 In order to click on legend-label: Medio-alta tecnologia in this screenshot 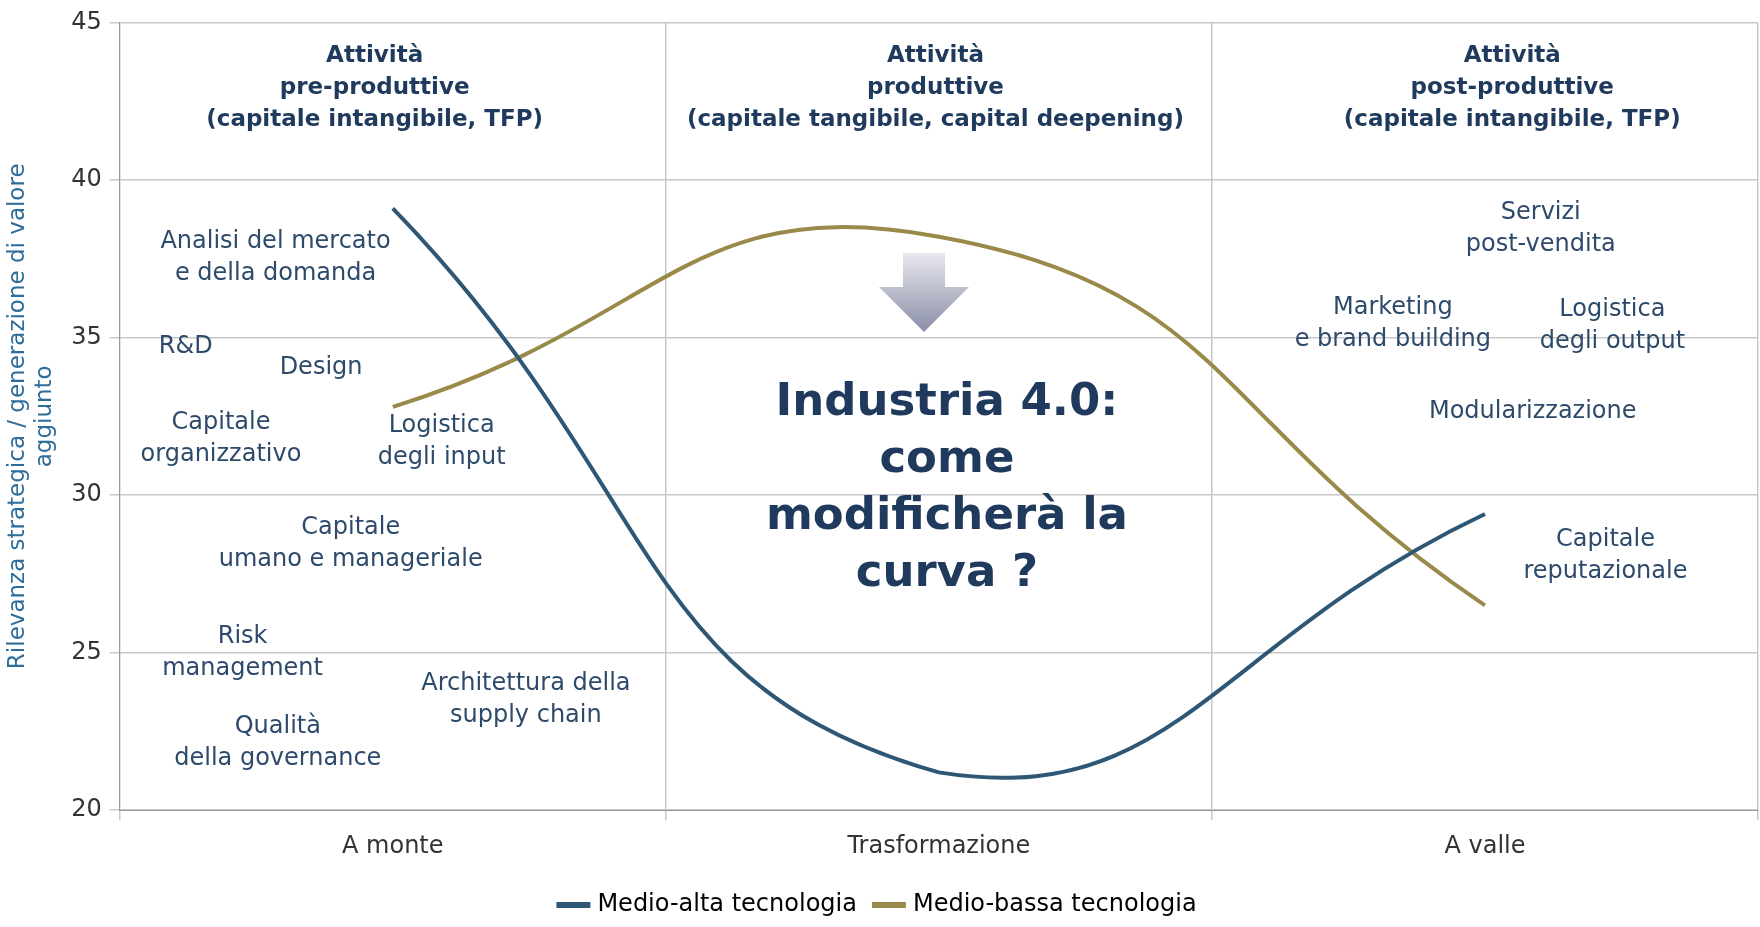, I will do `click(727, 903)`.